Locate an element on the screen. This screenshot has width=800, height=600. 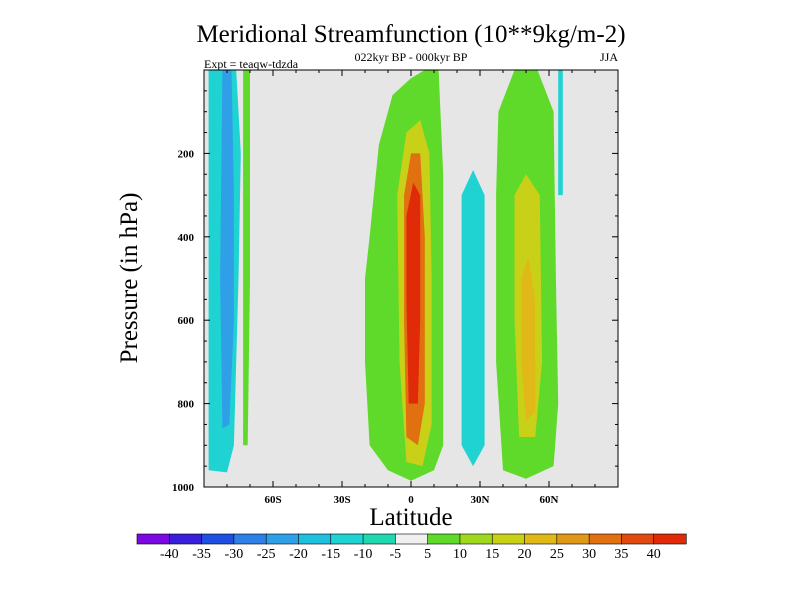
colorbar-label: -30 is located at coordinates (234, 554).